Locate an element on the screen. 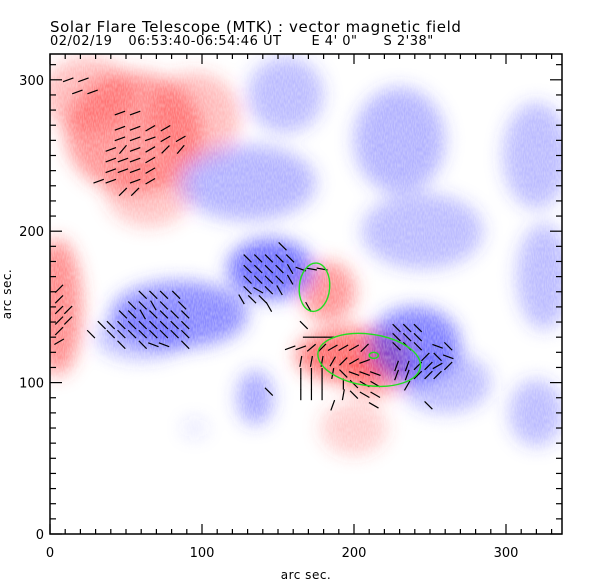  x-tick-label: 200 is located at coordinates (354, 553).